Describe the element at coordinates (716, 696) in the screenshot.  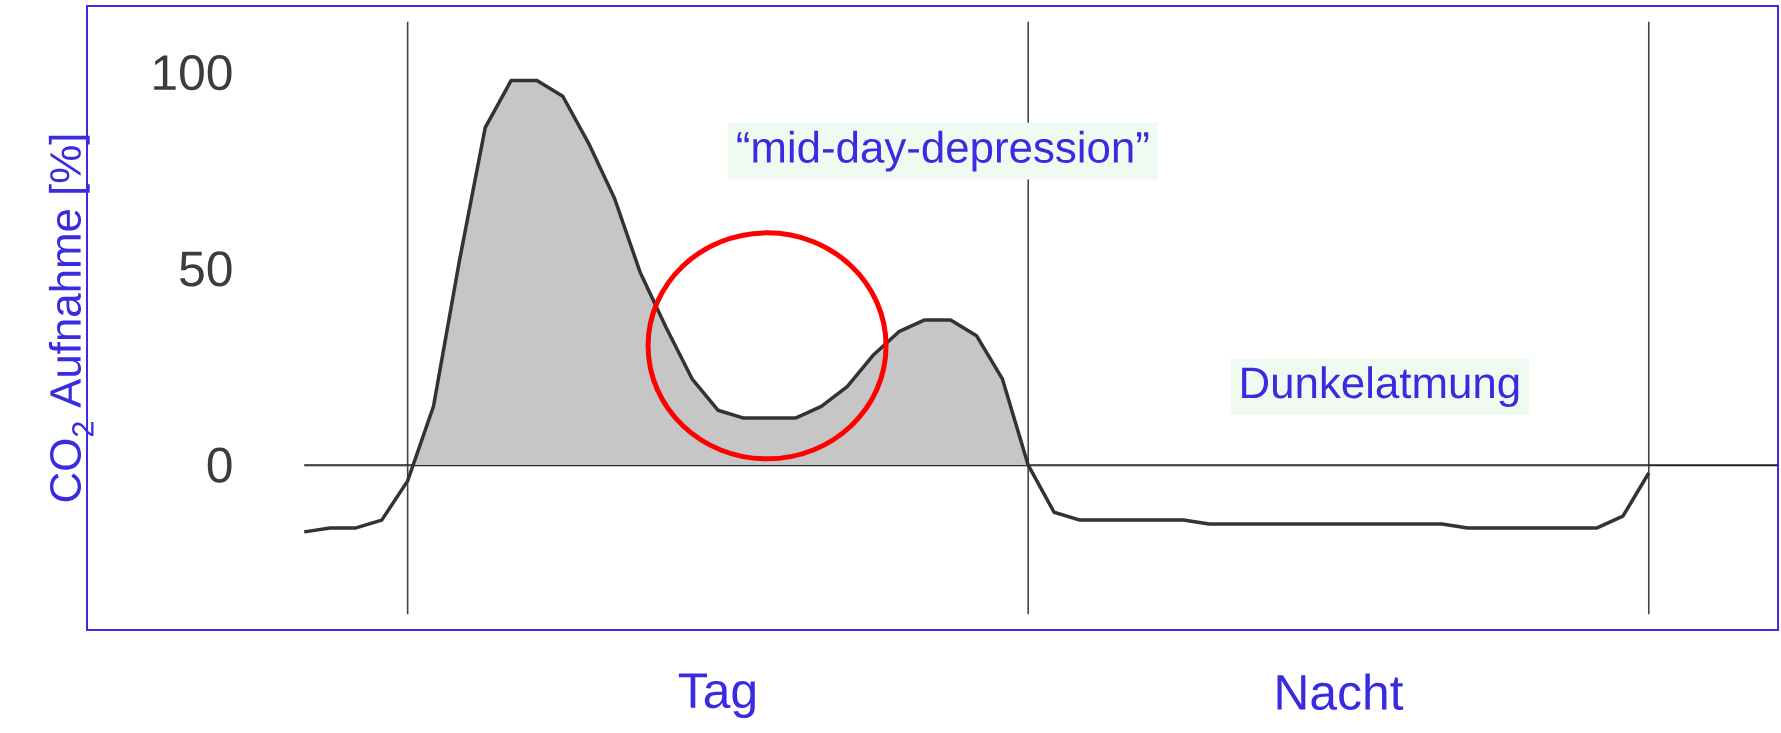
I see `x-tick-label: Tag` at that location.